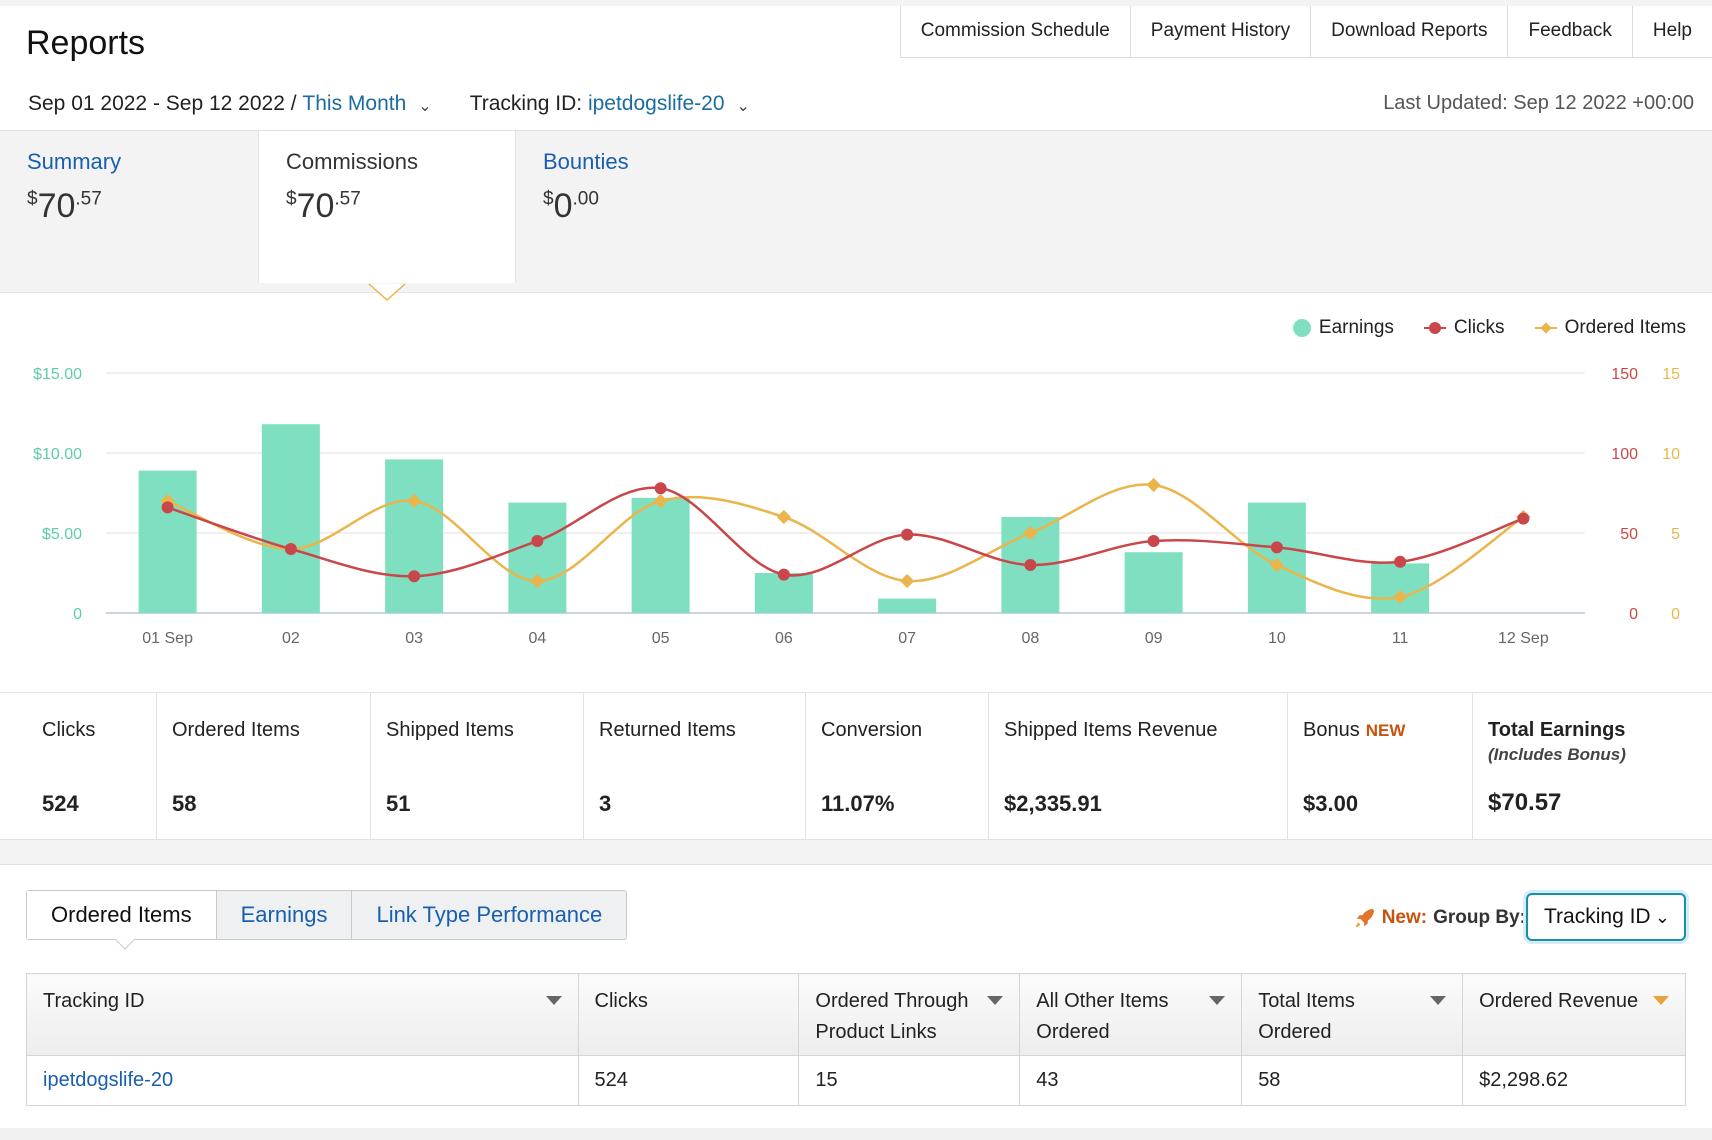 Image resolution: width=1712 pixels, height=1140 pixels. What do you see at coordinates (645, 205) in the screenshot?
I see `bounties-tab: Bounties $0.00` at bounding box center [645, 205].